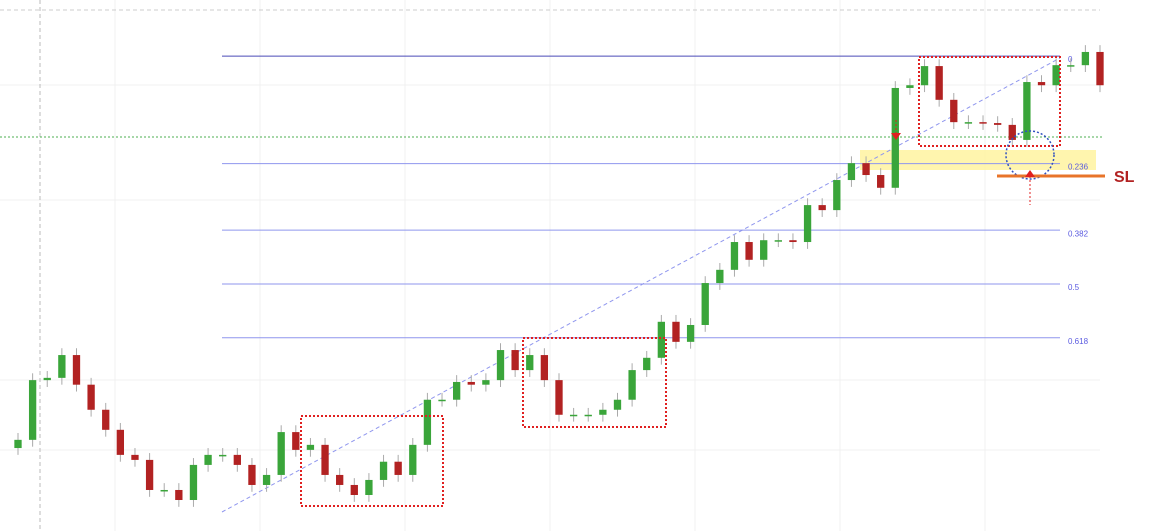 Image resolution: width=1154 pixels, height=531 pixels. Describe the element at coordinates (1124, 177) in the screenshot. I see `sl-label: SL` at that location.